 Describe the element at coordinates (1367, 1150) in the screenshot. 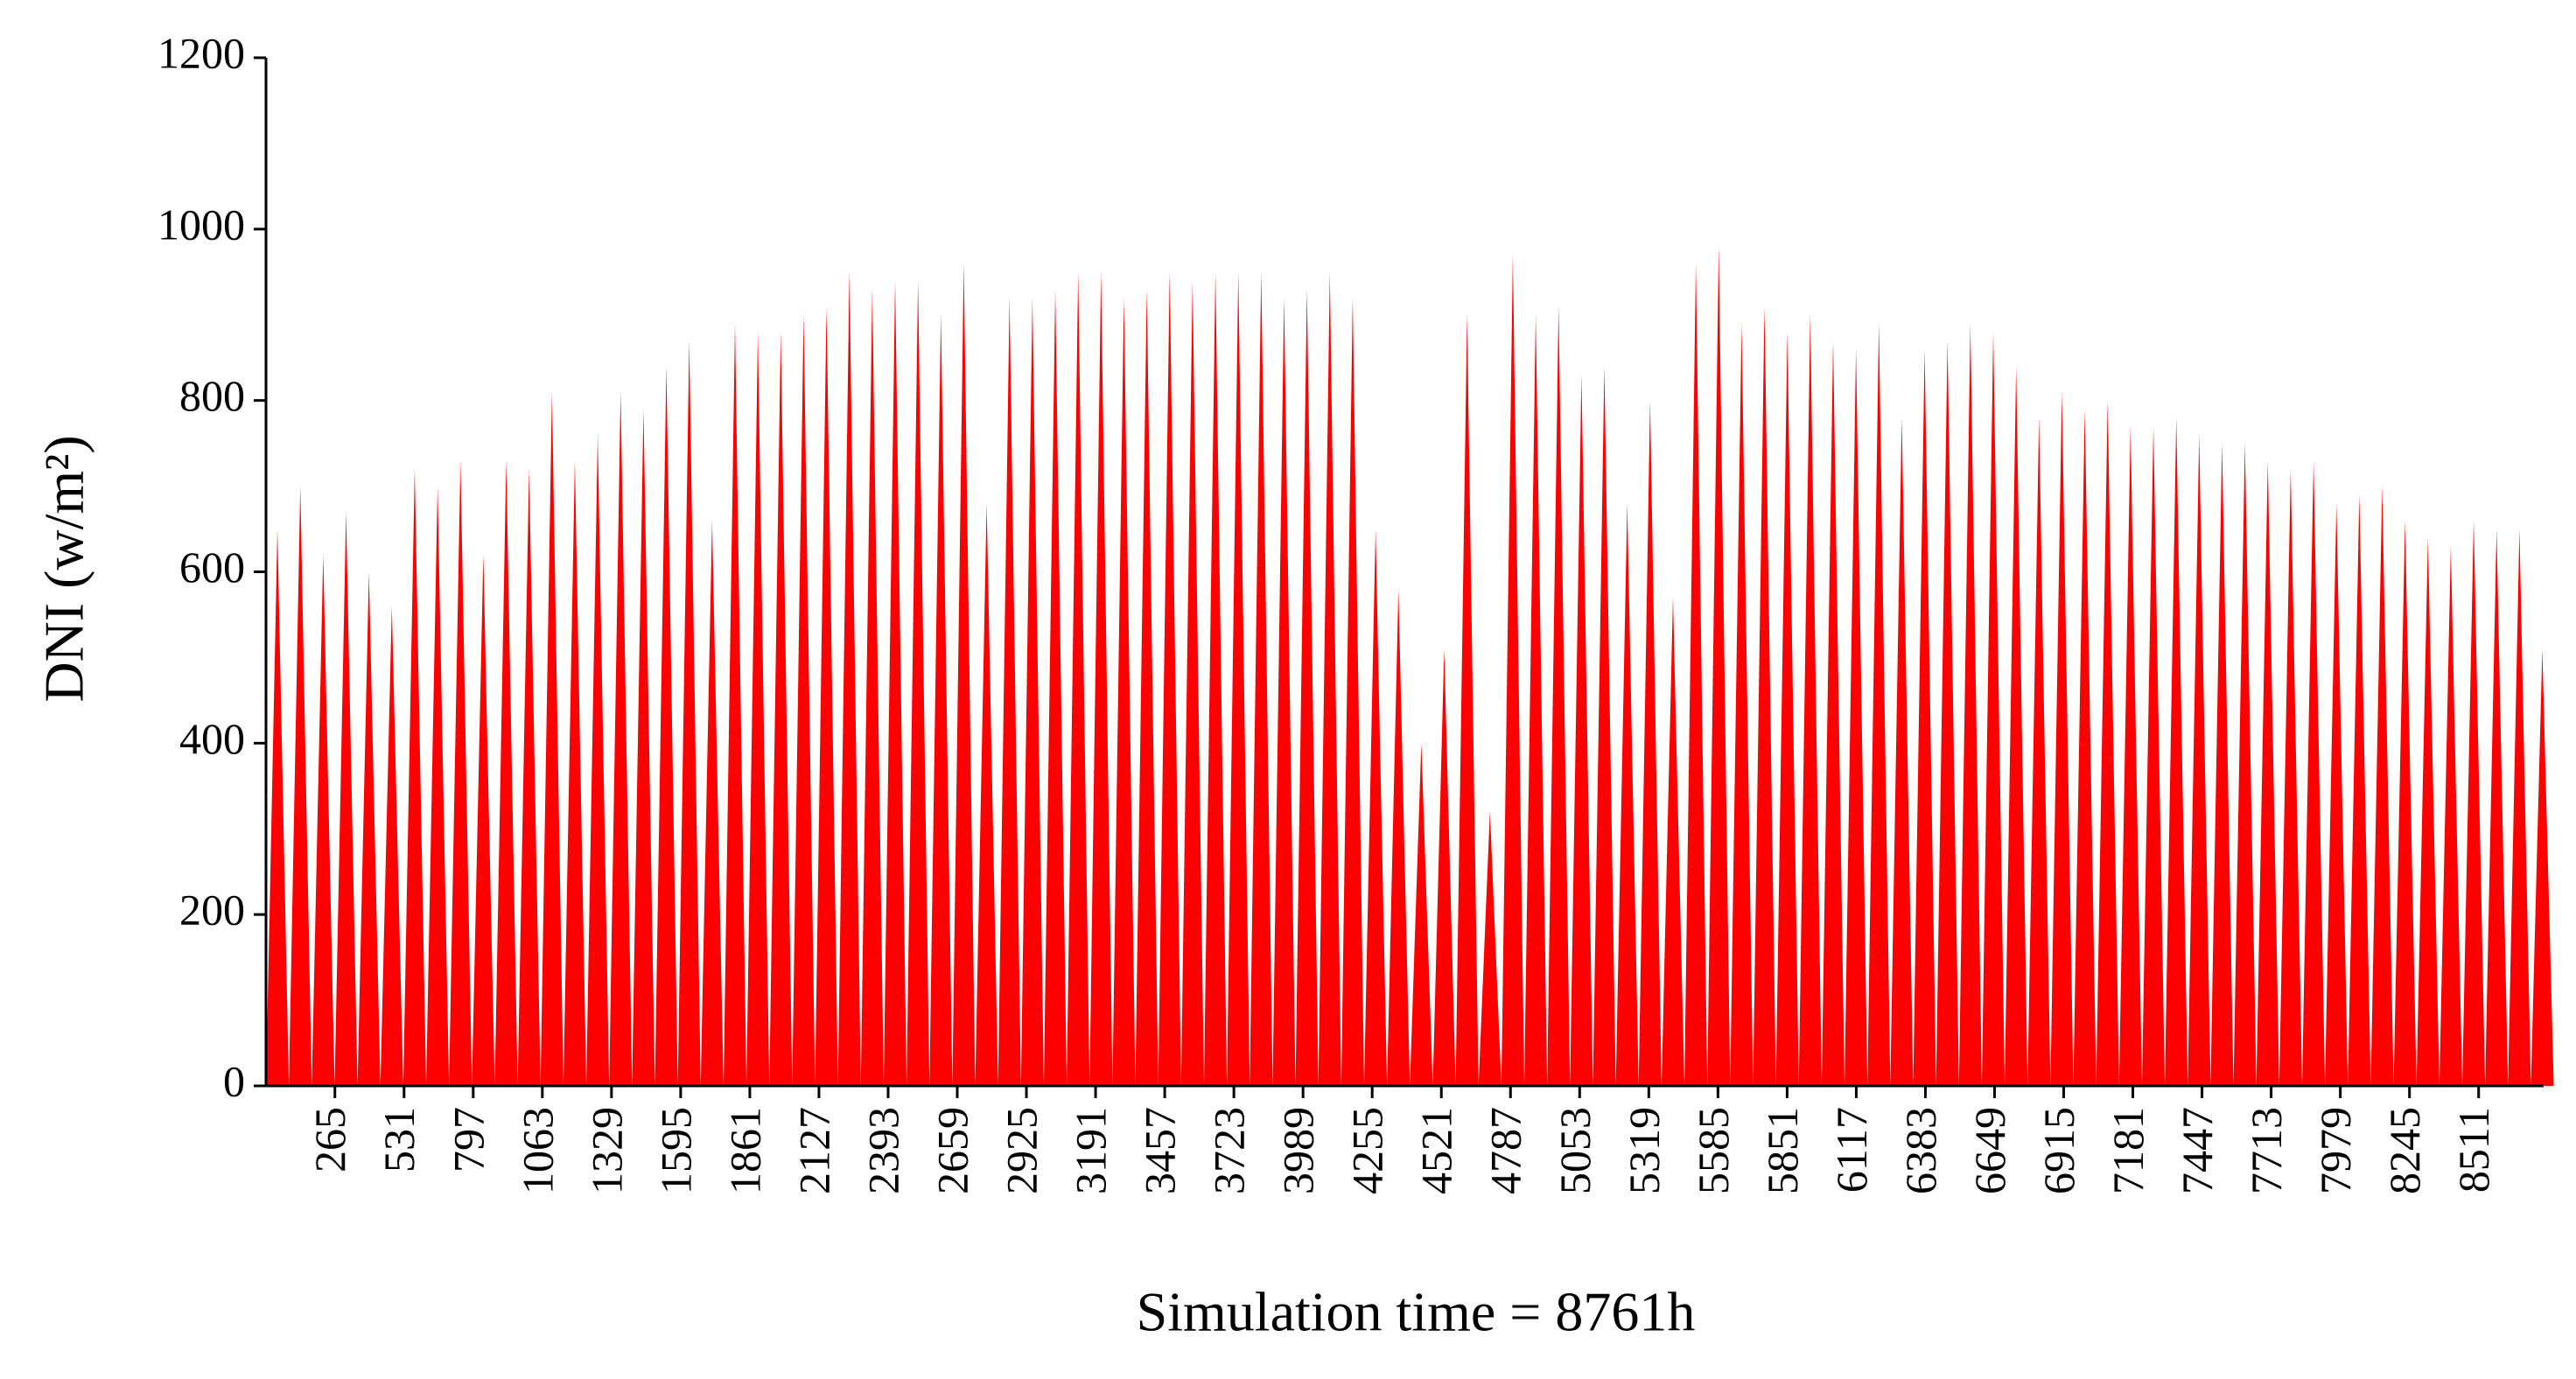

I see `x-tick-label: 4255` at that location.